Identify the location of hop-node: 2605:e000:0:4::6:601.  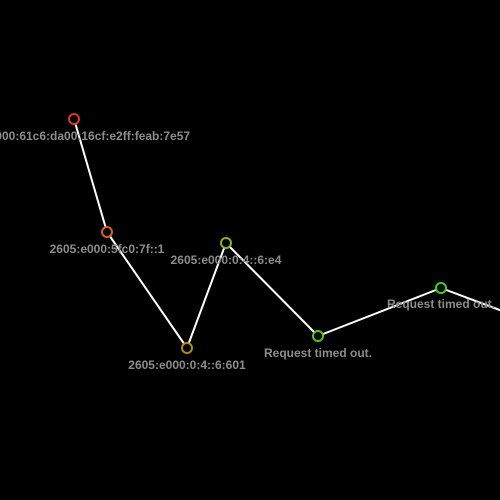
(187, 357).